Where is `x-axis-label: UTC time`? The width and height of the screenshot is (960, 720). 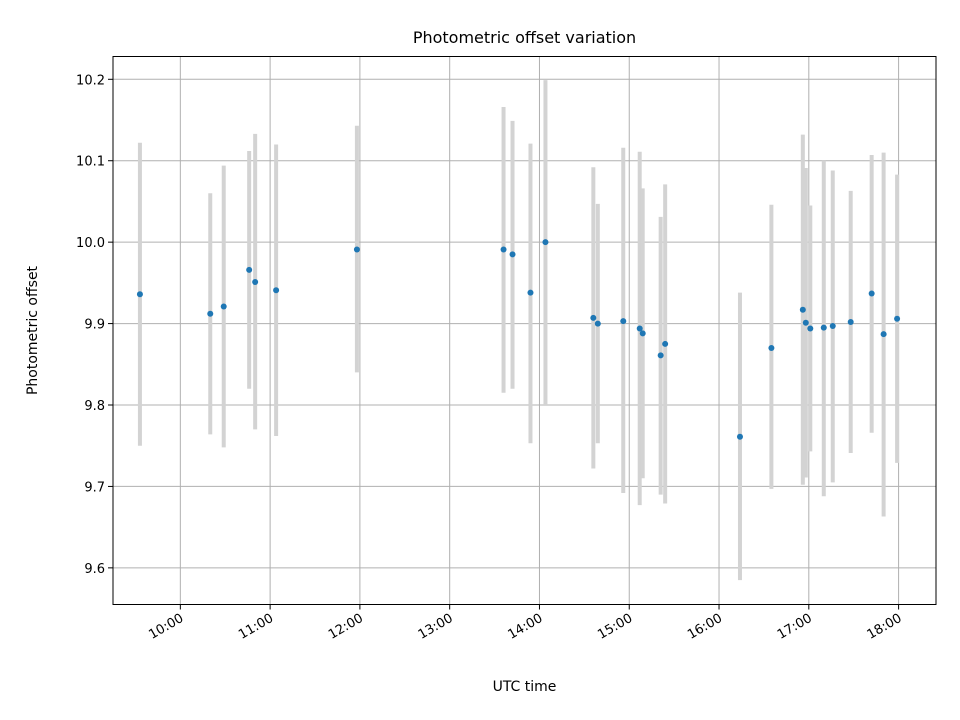
x-axis-label: UTC time is located at coordinates (525, 687).